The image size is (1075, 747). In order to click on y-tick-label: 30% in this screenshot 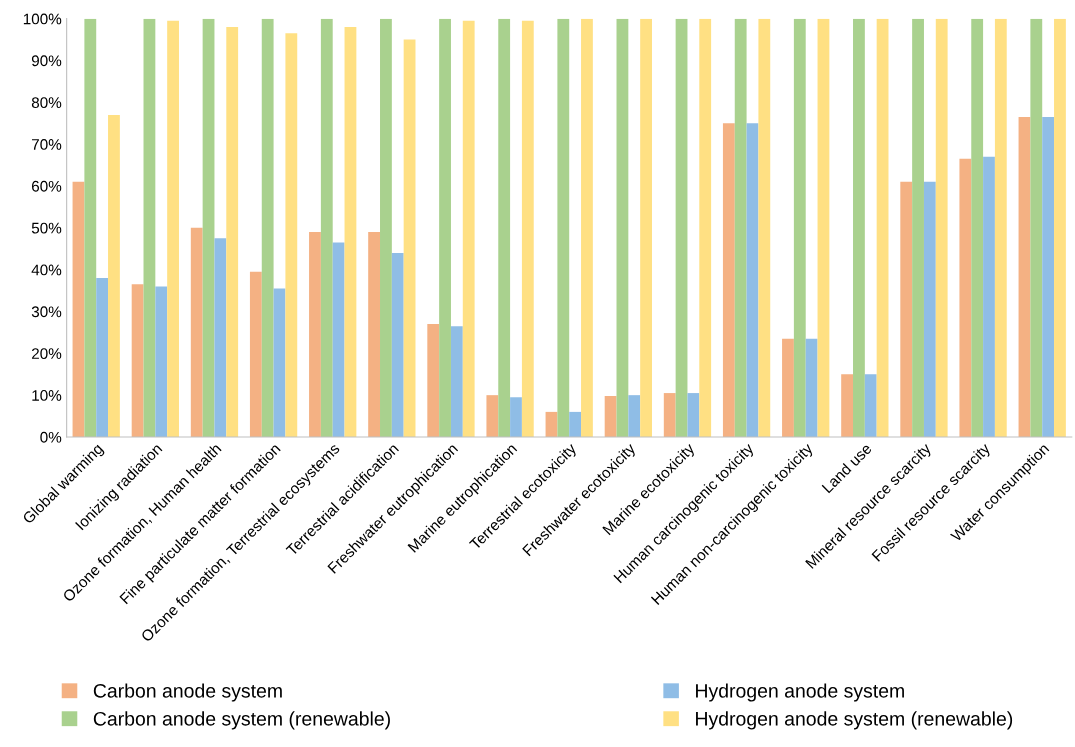, I will do `click(46, 312)`.